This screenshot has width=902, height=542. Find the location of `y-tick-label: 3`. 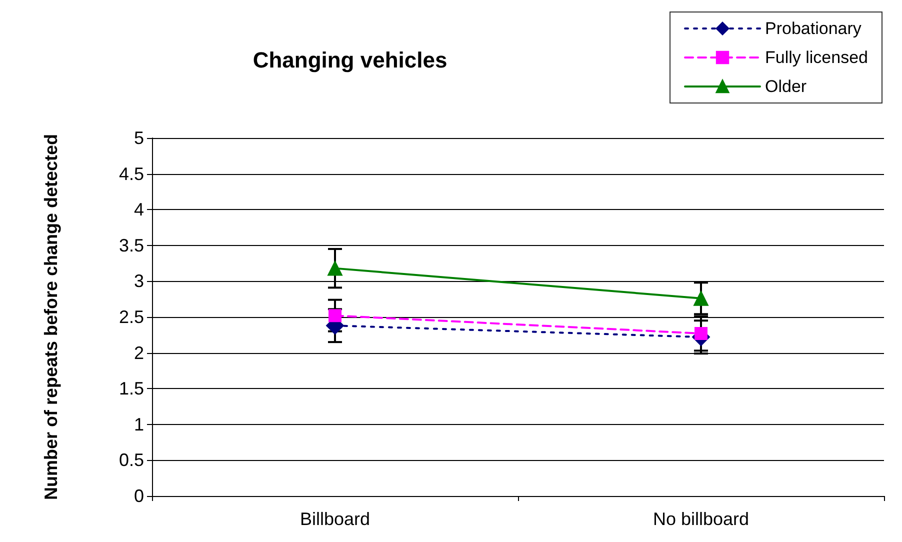

y-tick-label: 3 is located at coordinates (139, 281).